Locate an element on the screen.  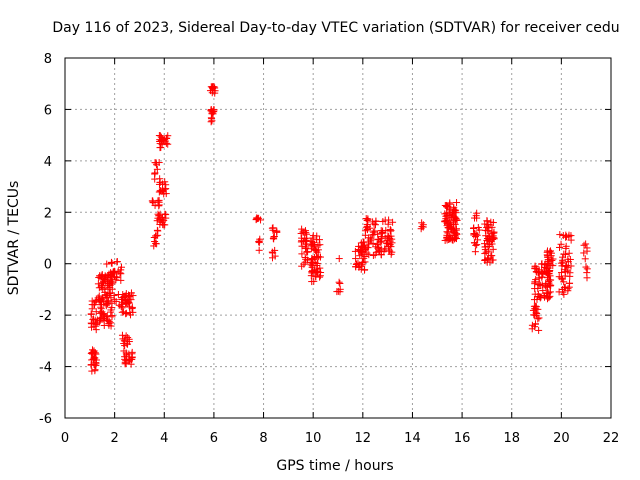
x-tick-label: 0 is located at coordinates (65, 438).